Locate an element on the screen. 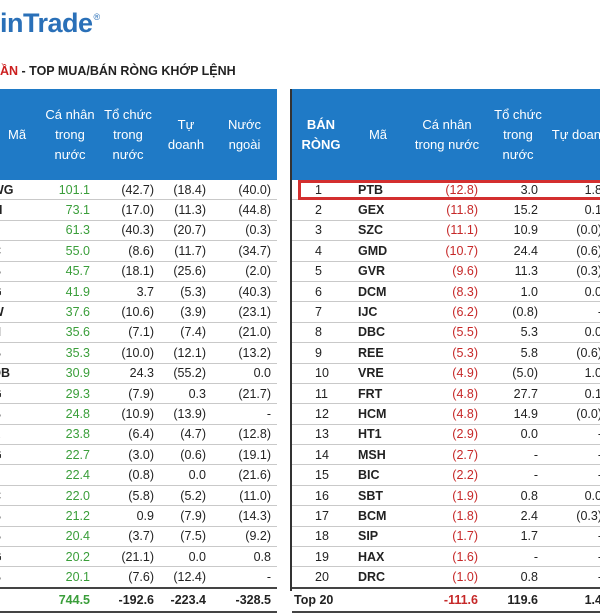 Image resolution: width=600 pixels, height=613 pixels. table-row: M73.1(17.0)(11.3)(44.8) is located at coordinates (138, 210).